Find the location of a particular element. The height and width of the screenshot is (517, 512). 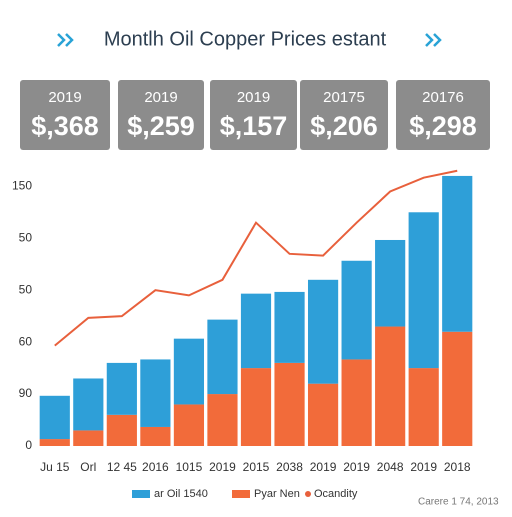

card-value: $,298 is located at coordinates (443, 126).